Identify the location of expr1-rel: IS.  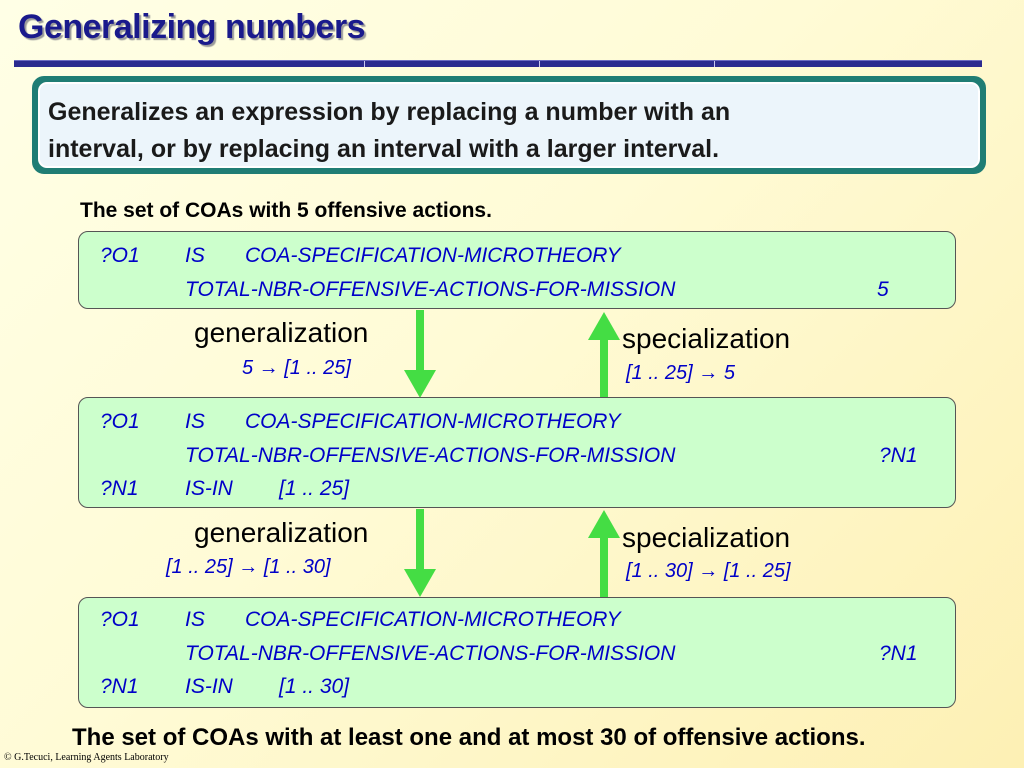
(195, 255).